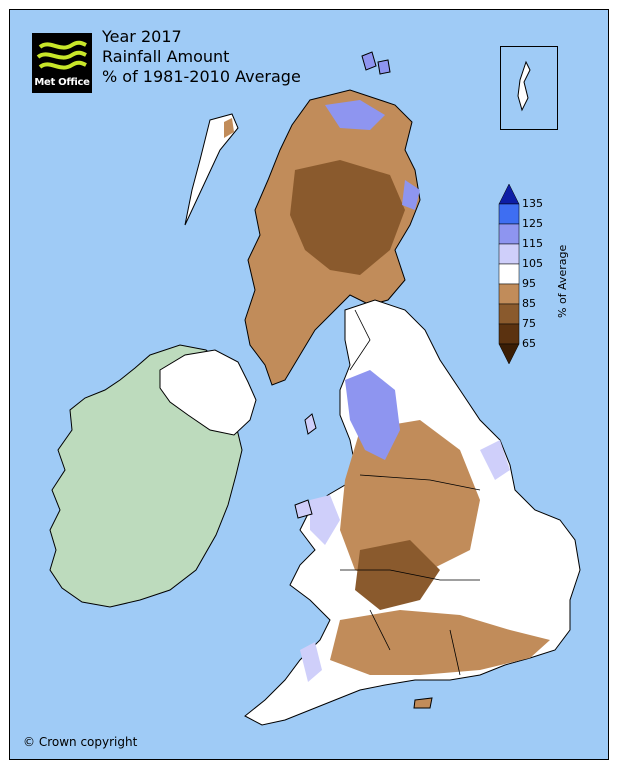  I want to click on wet-patch-cumbria, so click(372, 415).